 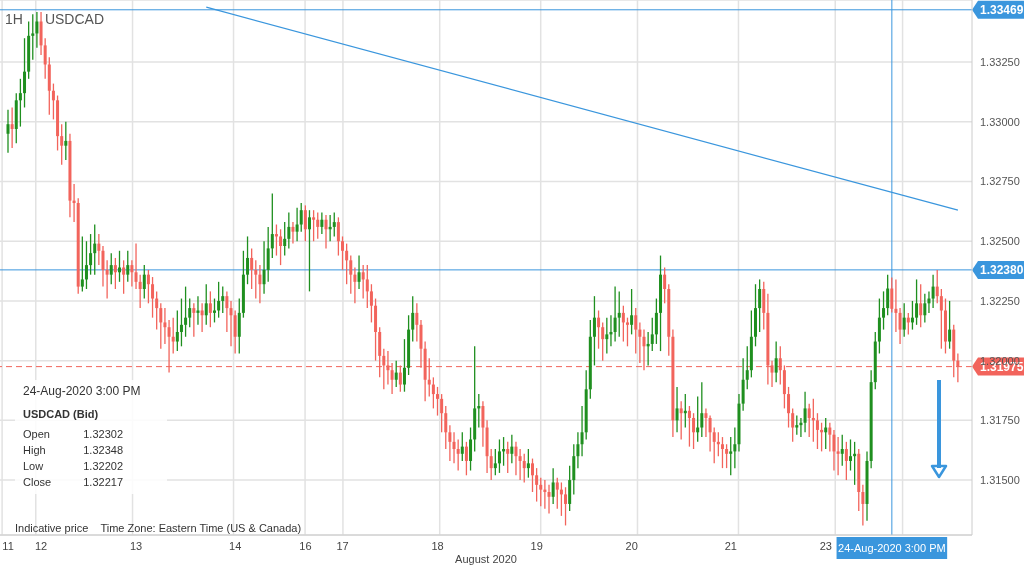 What do you see at coordinates (1002, 270) in the screenshot?
I see `ref-line-label: 1.32380` at bounding box center [1002, 270].